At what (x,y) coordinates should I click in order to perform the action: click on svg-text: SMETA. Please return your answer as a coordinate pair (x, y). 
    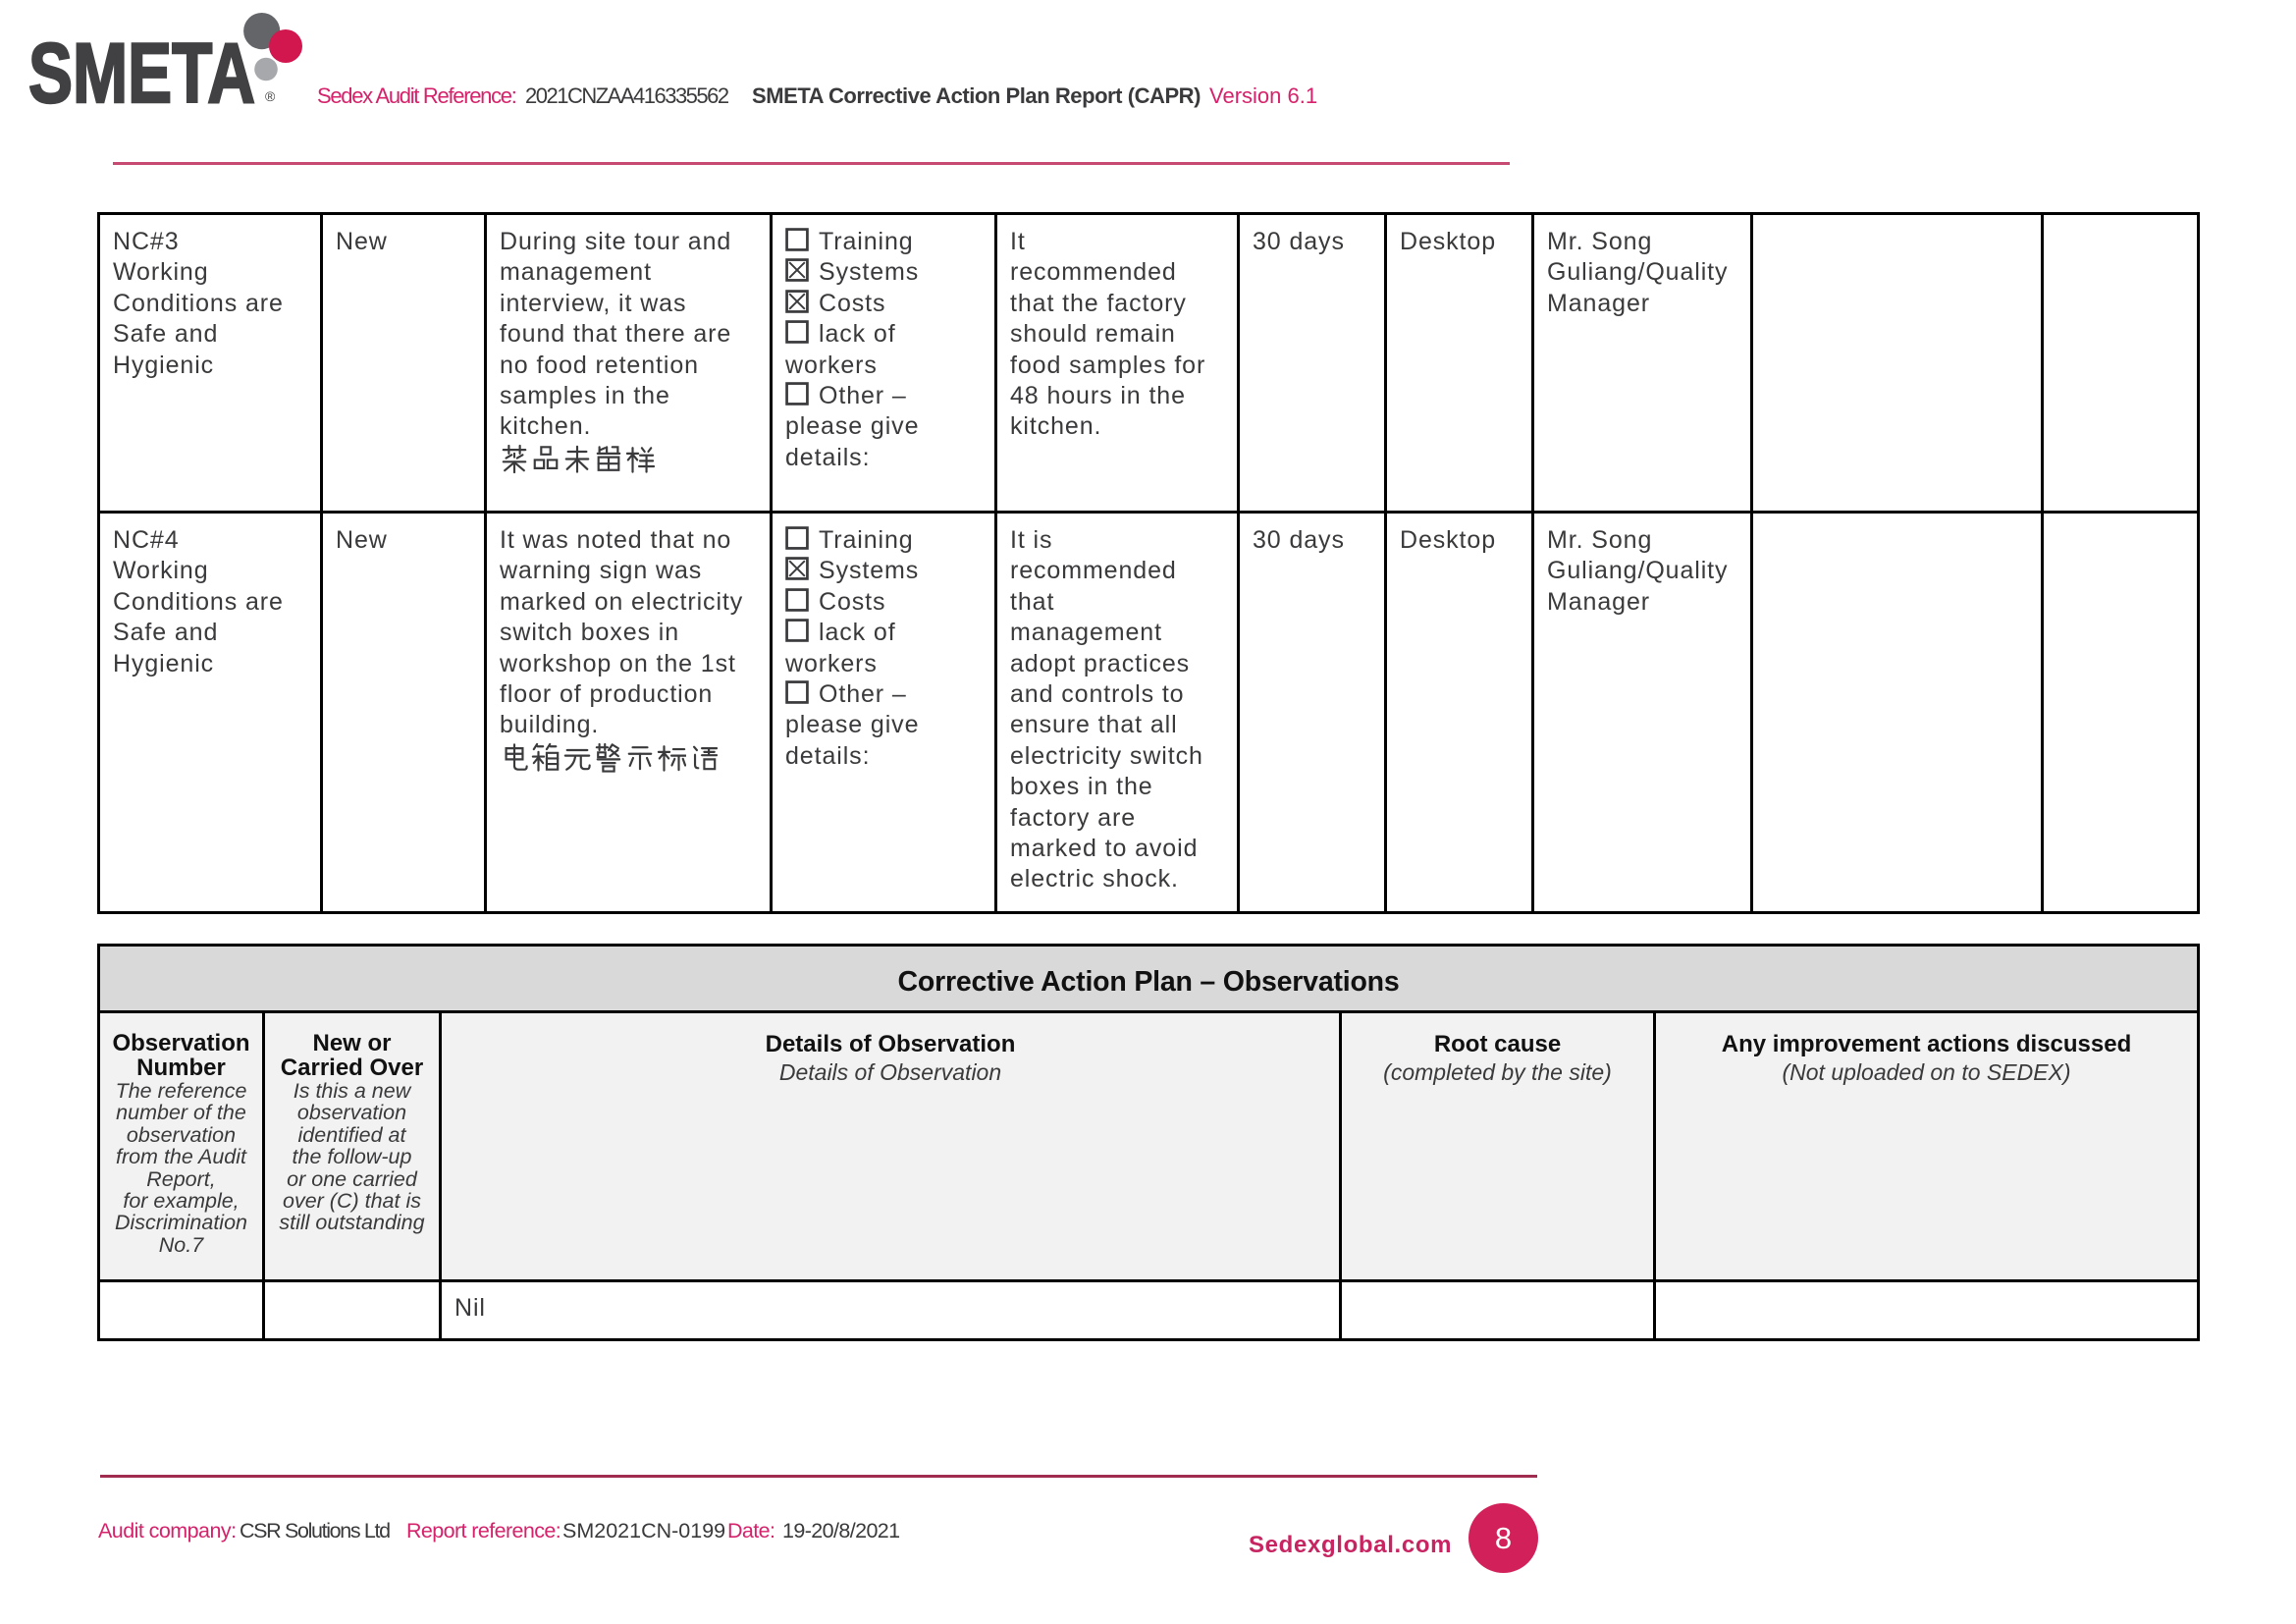
    Looking at the image, I should click on (141, 74).